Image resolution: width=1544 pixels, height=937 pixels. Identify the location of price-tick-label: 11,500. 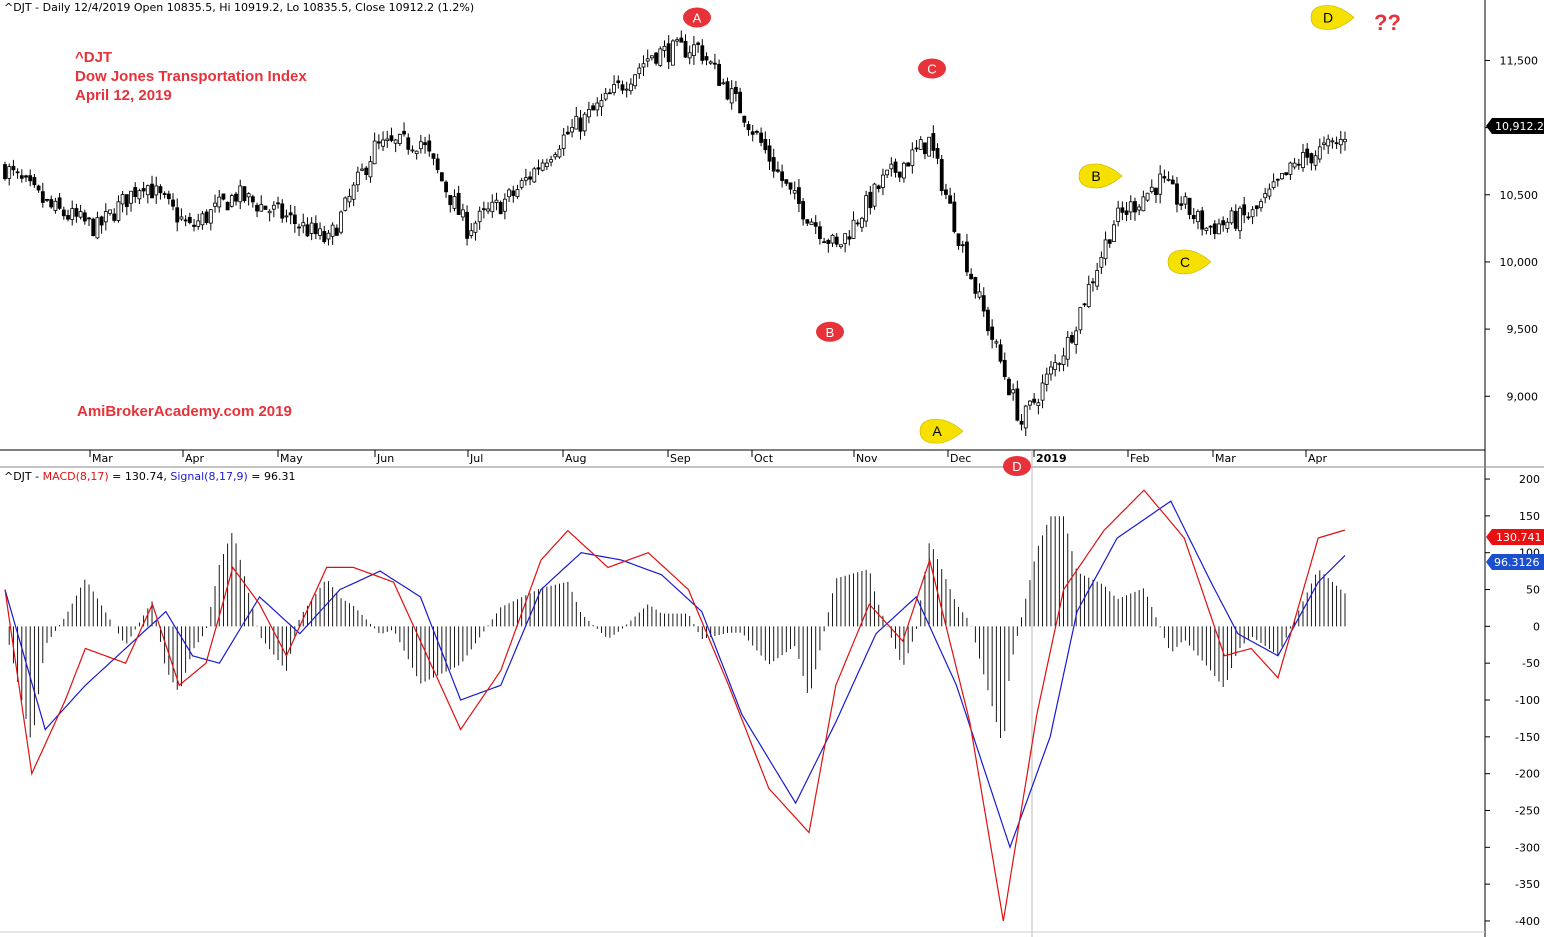
(1519, 60).